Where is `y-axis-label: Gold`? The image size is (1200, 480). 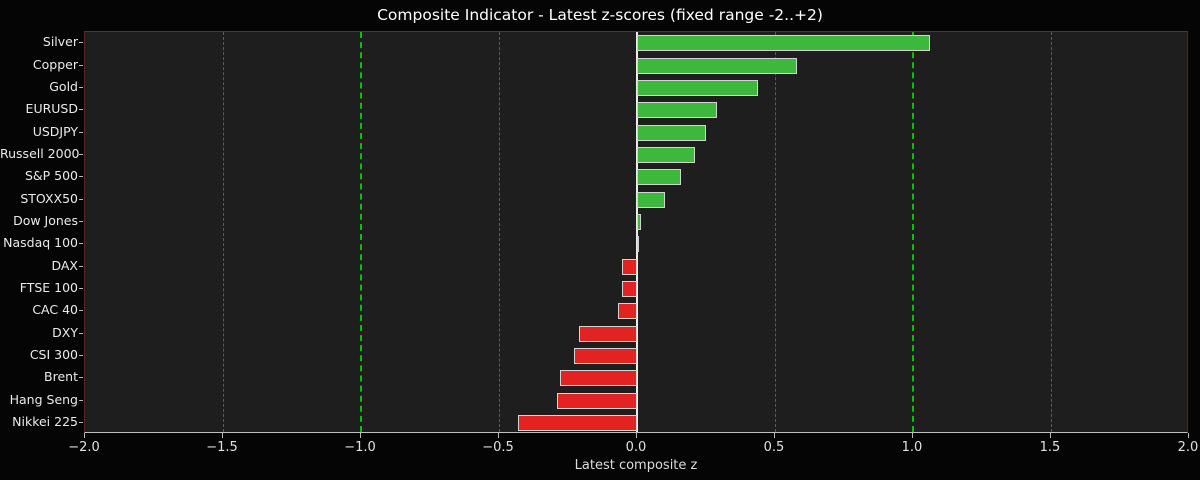 y-axis-label: Gold is located at coordinates (63, 86).